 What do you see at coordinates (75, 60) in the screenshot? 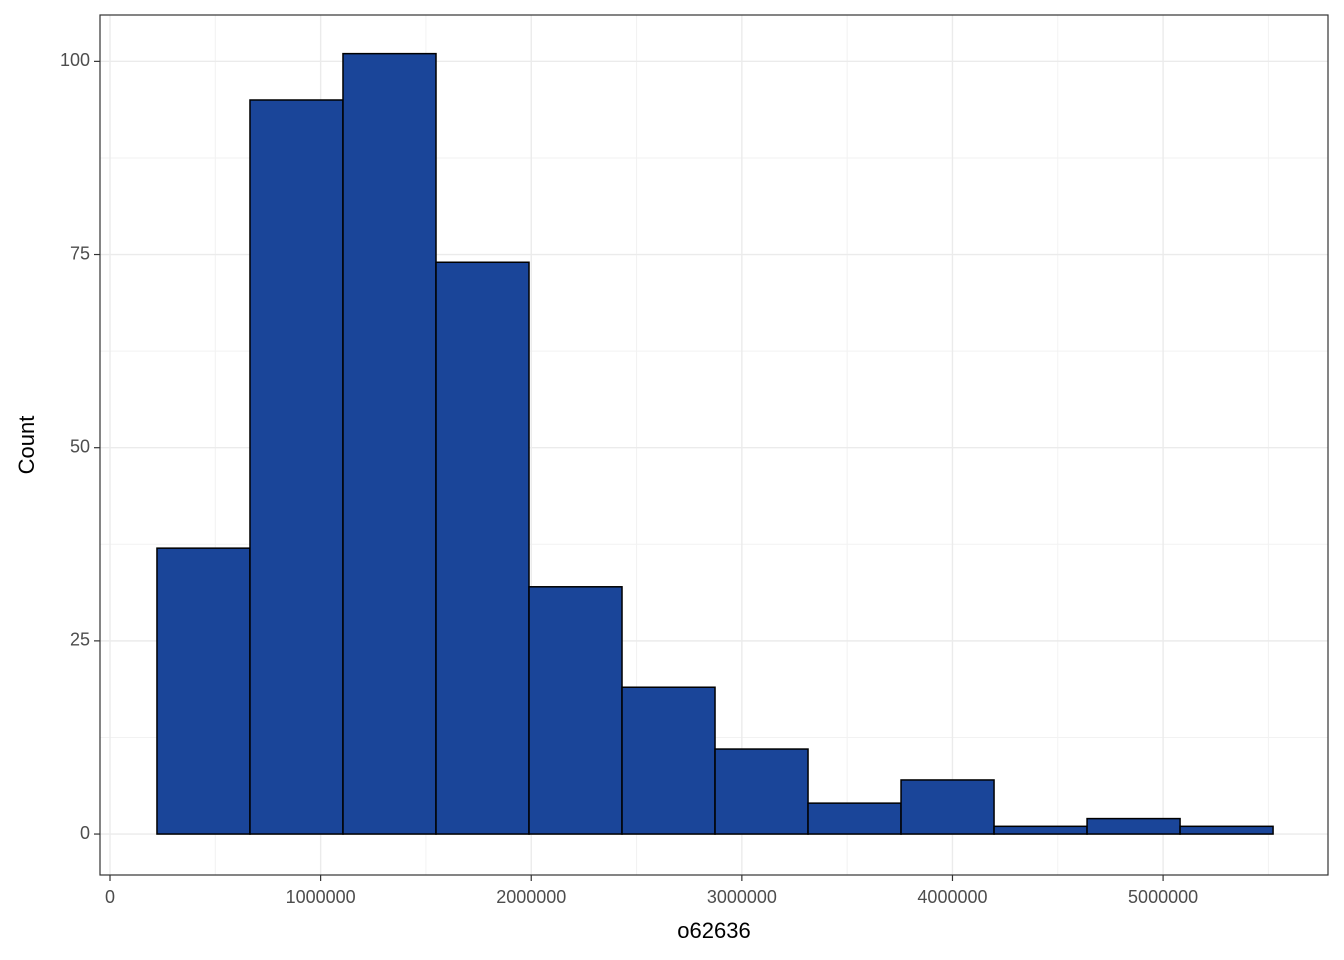
I see `y-tick-label: 100` at bounding box center [75, 60].